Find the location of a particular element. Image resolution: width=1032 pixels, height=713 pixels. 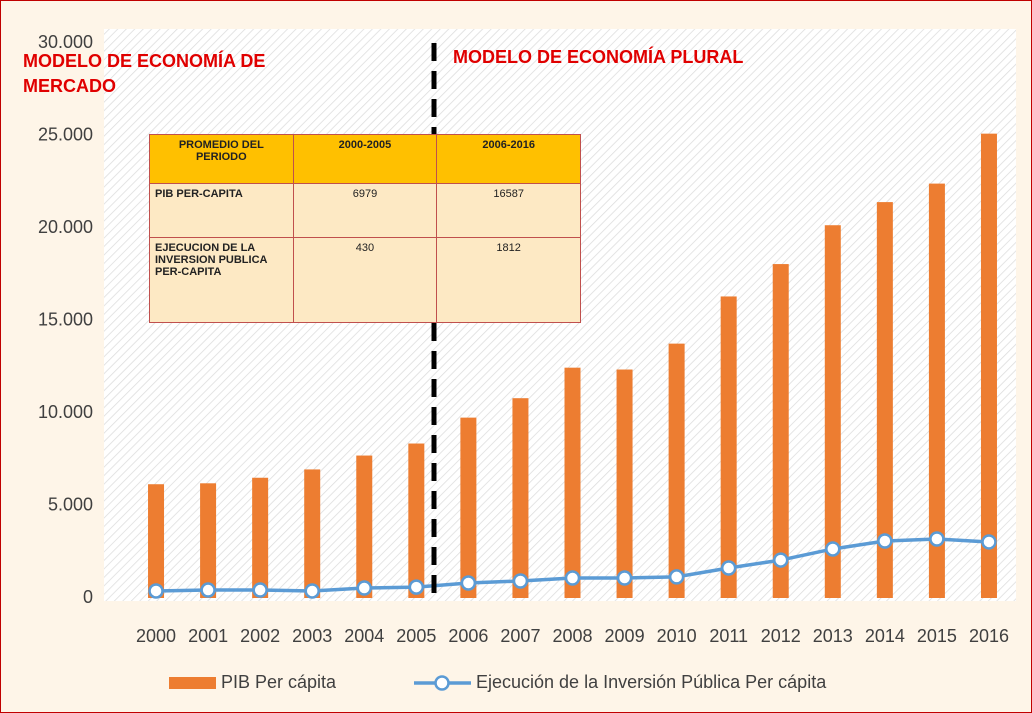

y-tick-label: 30.000 is located at coordinates (65, 42).